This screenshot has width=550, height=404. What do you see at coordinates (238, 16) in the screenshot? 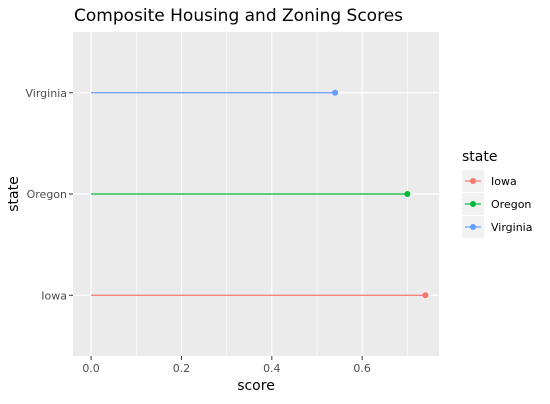
I see `chart-title: Composite Housing and Zoning Scores` at bounding box center [238, 16].